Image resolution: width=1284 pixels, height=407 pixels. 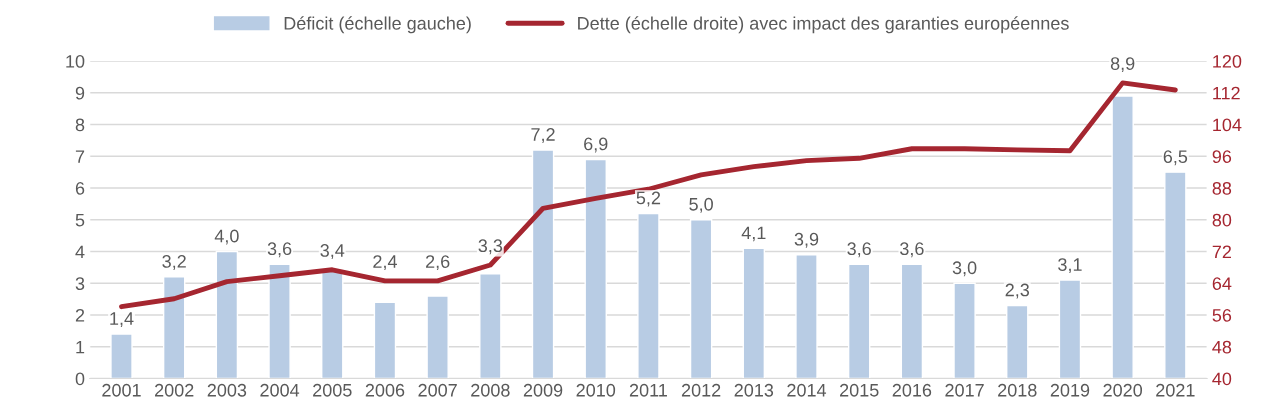 What do you see at coordinates (1222, 379) in the screenshot?
I see `y2-tick-label: 40` at bounding box center [1222, 379].